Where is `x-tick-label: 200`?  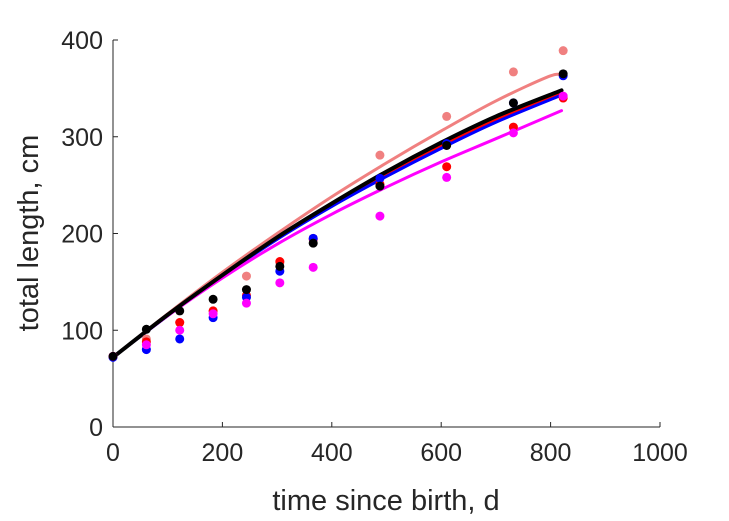 x-tick-label: 200 is located at coordinates (223, 453).